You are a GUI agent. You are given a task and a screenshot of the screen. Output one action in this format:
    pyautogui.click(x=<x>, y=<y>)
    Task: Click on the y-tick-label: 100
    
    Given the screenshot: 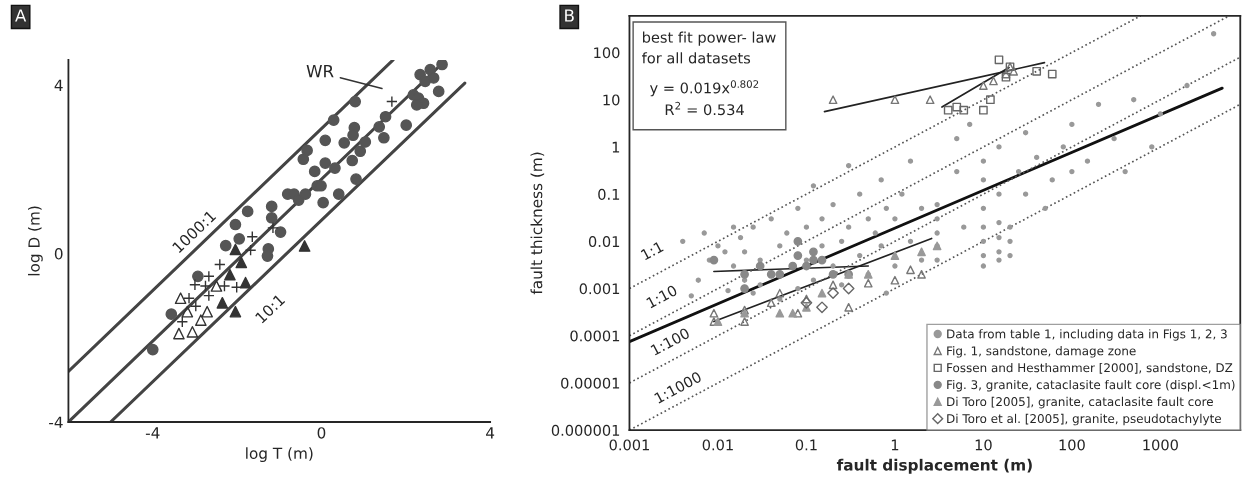 What is the action you would take?
    pyautogui.click(x=607, y=53)
    